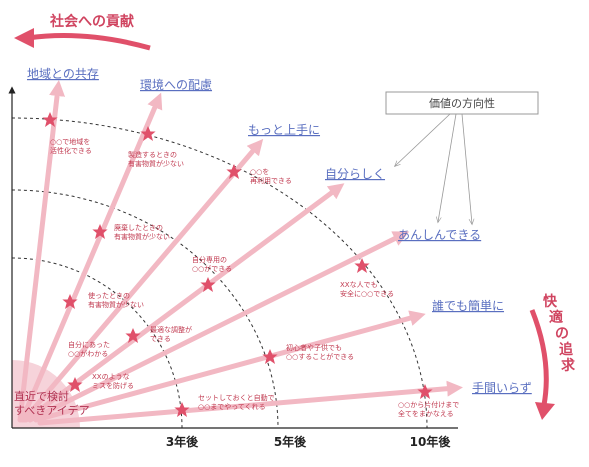  What do you see at coordinates (568, 365) in the screenshot?
I see `svg-text: 求` at bounding box center [568, 365].